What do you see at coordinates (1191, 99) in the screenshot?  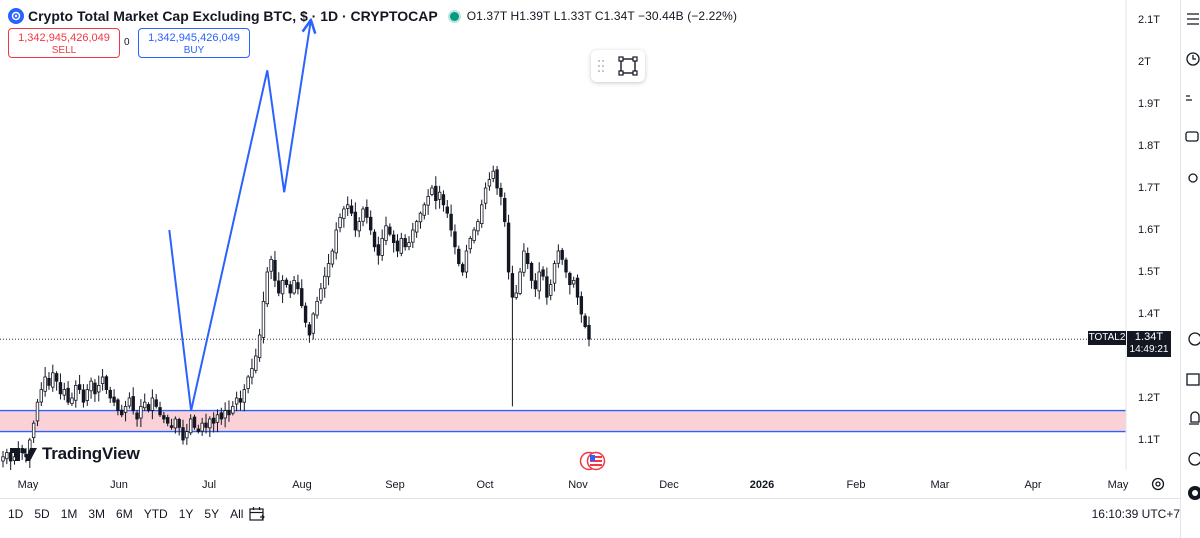 I see `data-window-icon` at bounding box center [1191, 99].